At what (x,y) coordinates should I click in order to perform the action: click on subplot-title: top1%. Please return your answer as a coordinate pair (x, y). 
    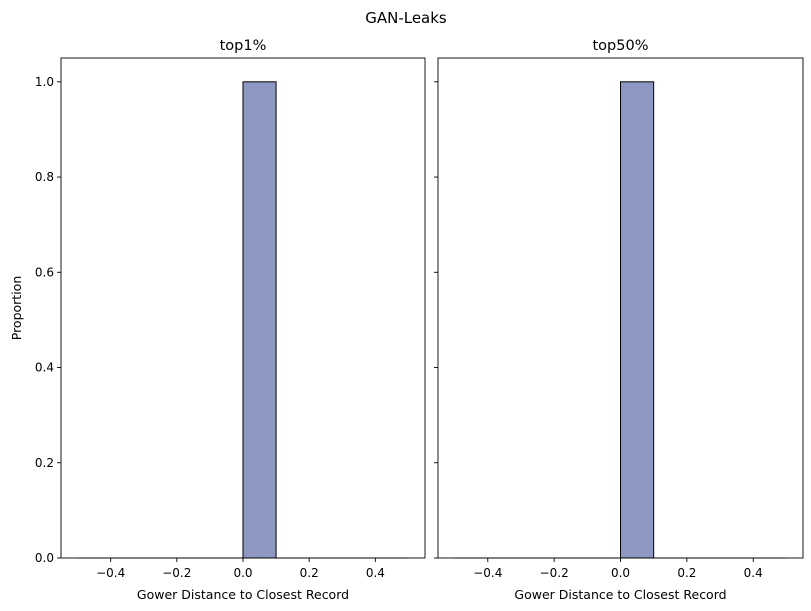
    Looking at the image, I should click on (243, 46).